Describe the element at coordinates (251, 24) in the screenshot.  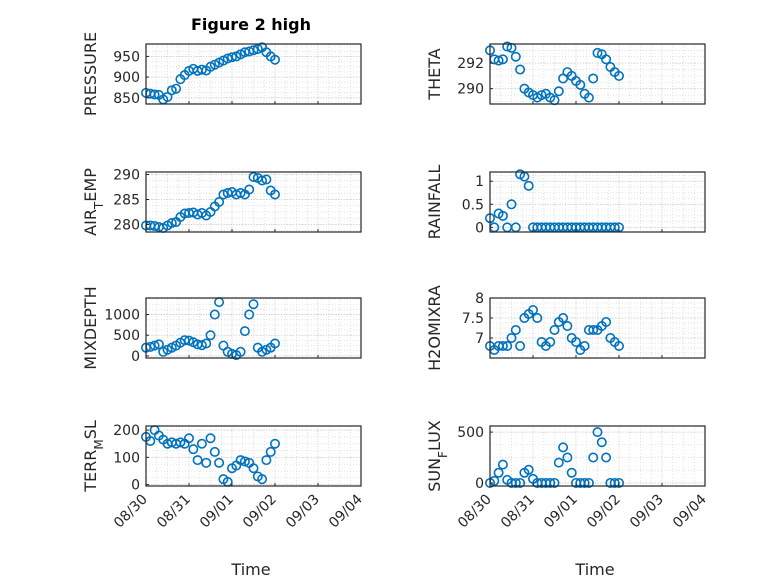
I see `figure-title: Figure 2 high` at that location.